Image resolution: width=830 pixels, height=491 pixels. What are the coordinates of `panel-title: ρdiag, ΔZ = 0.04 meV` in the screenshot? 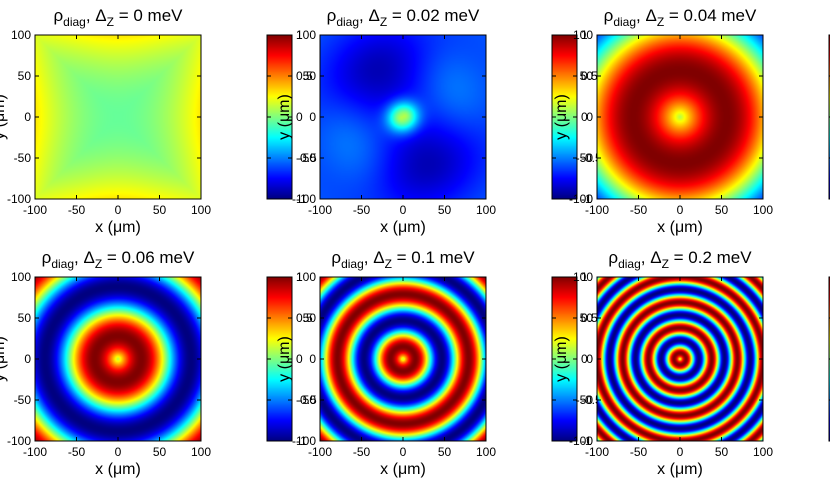 It's located at (680, 17).